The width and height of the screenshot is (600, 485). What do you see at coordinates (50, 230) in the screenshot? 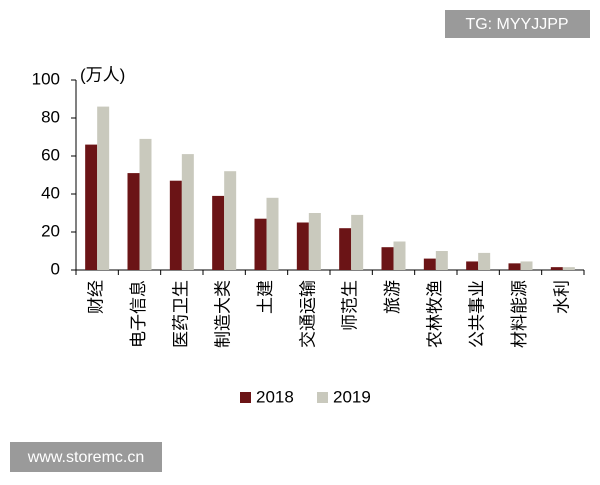
I see `y-tick-label: 20` at bounding box center [50, 230].